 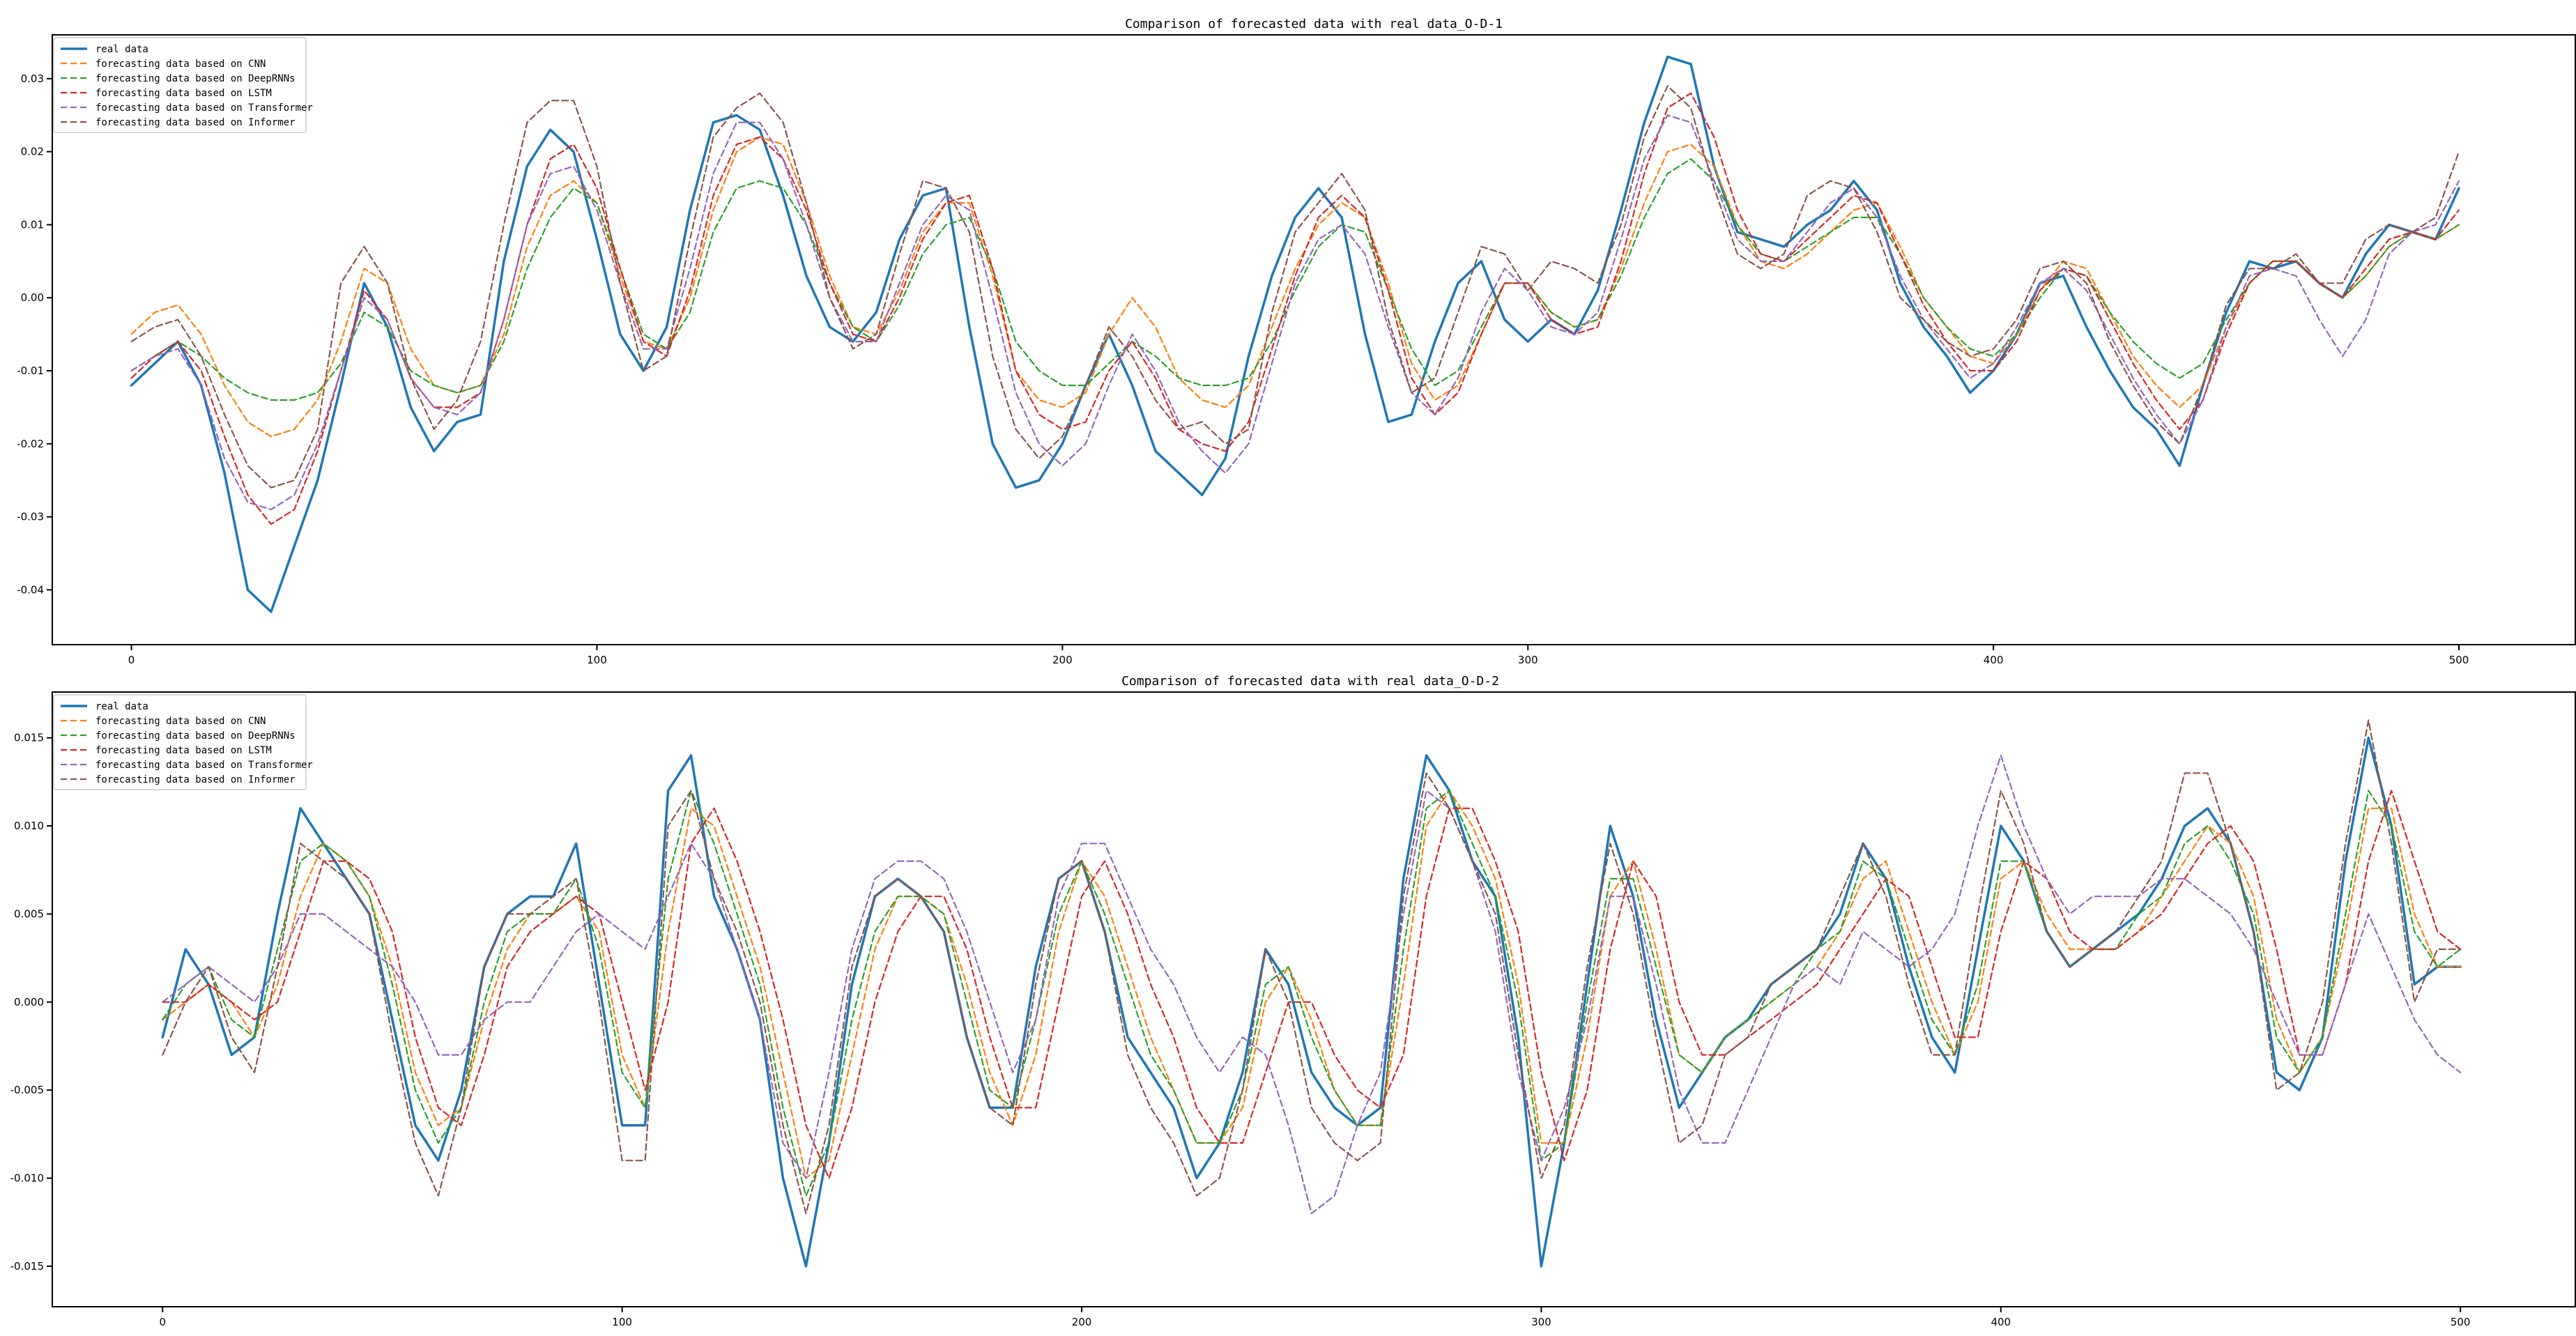 What do you see at coordinates (32, 152) in the screenshot?
I see `y-tick-label: 0.02` at bounding box center [32, 152].